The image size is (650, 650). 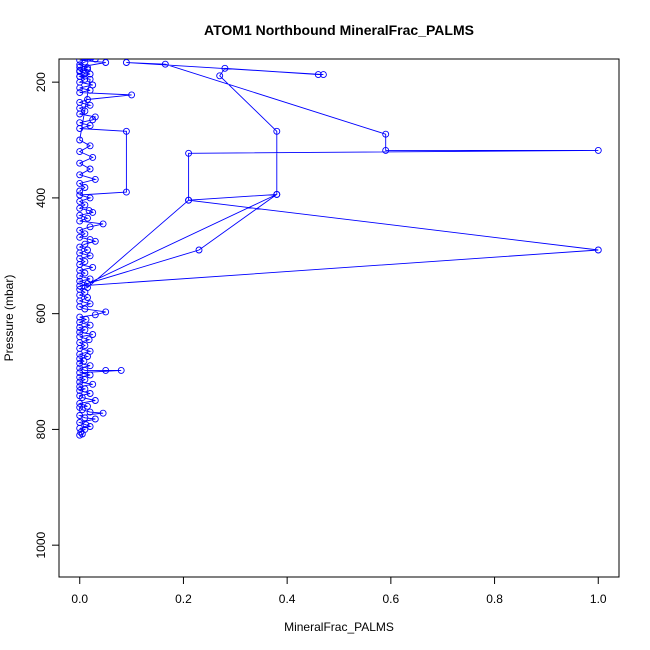 I want to click on chart-title: ATOM1 Northbound MineralFrac_PALMS, so click(x=339, y=30).